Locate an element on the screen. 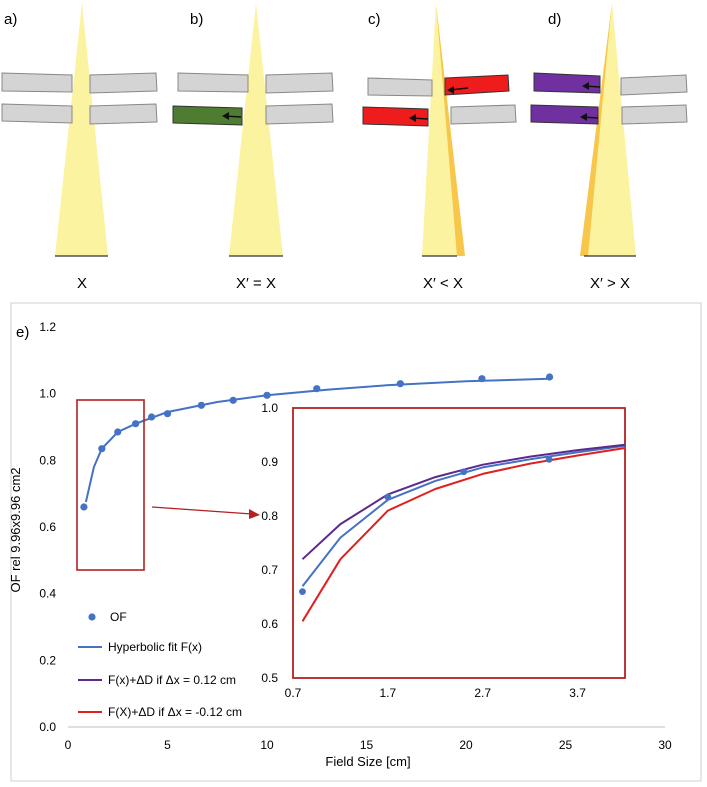 The width and height of the screenshot is (707, 787). inset-y-tick-labels: 0.5 0.6 0.7 0.8 0.9 1.0 is located at coordinates (269, 543).